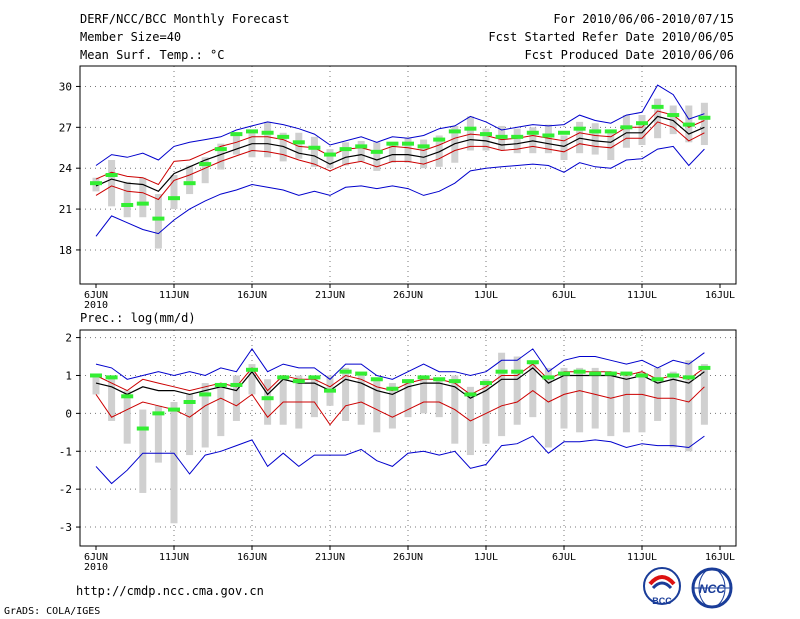 This screenshot has height=619, width=800. Describe the element at coordinates (642, 295) in the screenshot. I see `temp-xtick-label: 11JUL` at that location.